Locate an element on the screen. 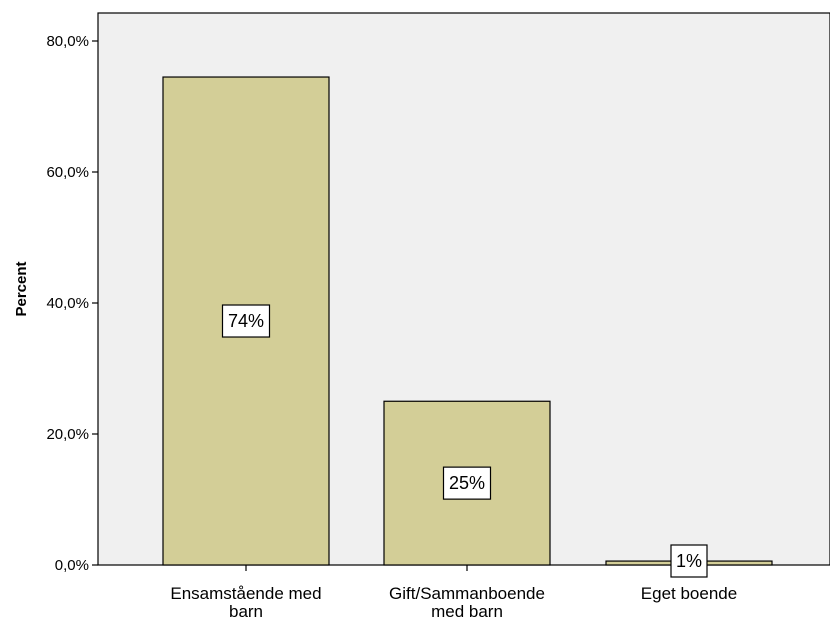 The width and height of the screenshot is (830, 628). data-label: 74% is located at coordinates (246, 321).